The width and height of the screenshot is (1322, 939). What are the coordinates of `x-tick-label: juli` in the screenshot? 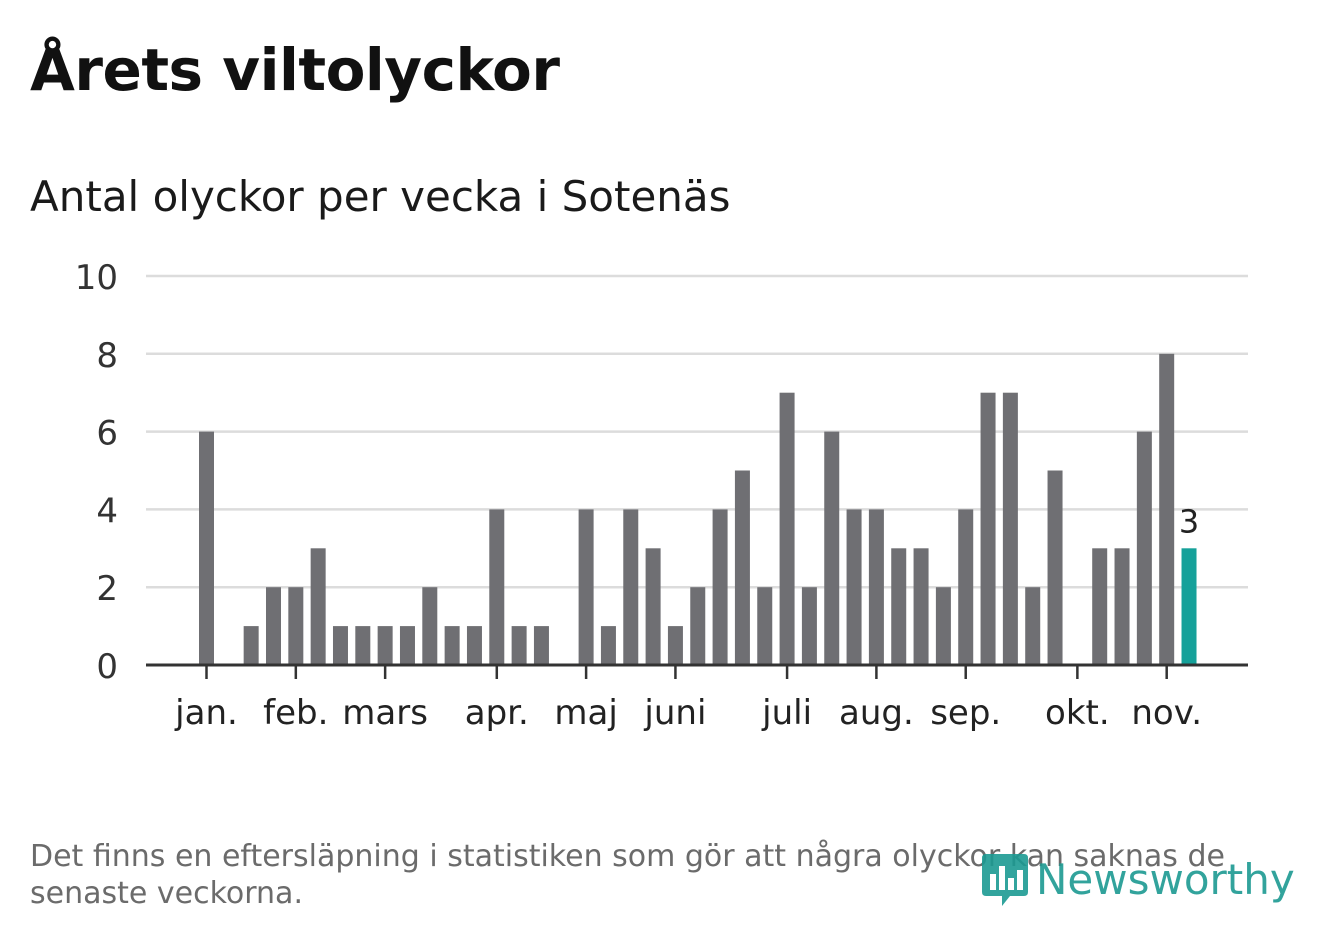 It's located at (786, 713).